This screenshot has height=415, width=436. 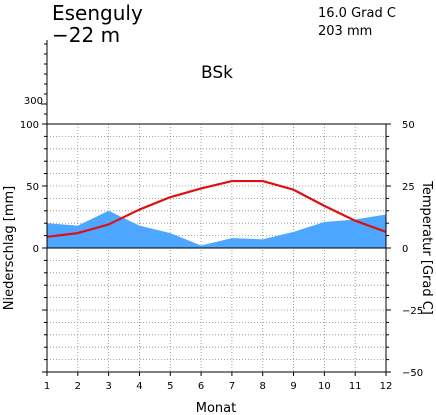 What do you see at coordinates (426, 247) in the screenshot?
I see `right-axis-label: Temperatur [Grad C]` at bounding box center [426, 247].